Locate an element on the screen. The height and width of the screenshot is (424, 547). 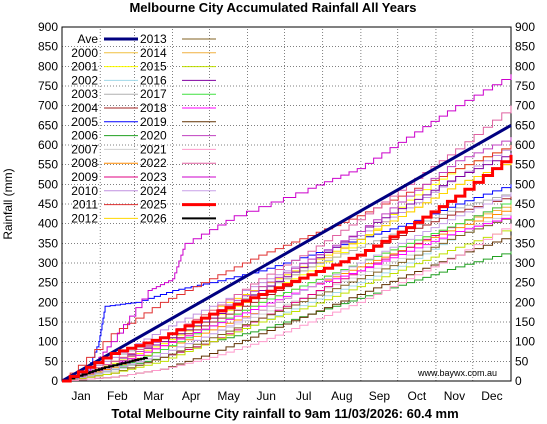
y-tick-label: 900 is located at coordinates (48, 27).